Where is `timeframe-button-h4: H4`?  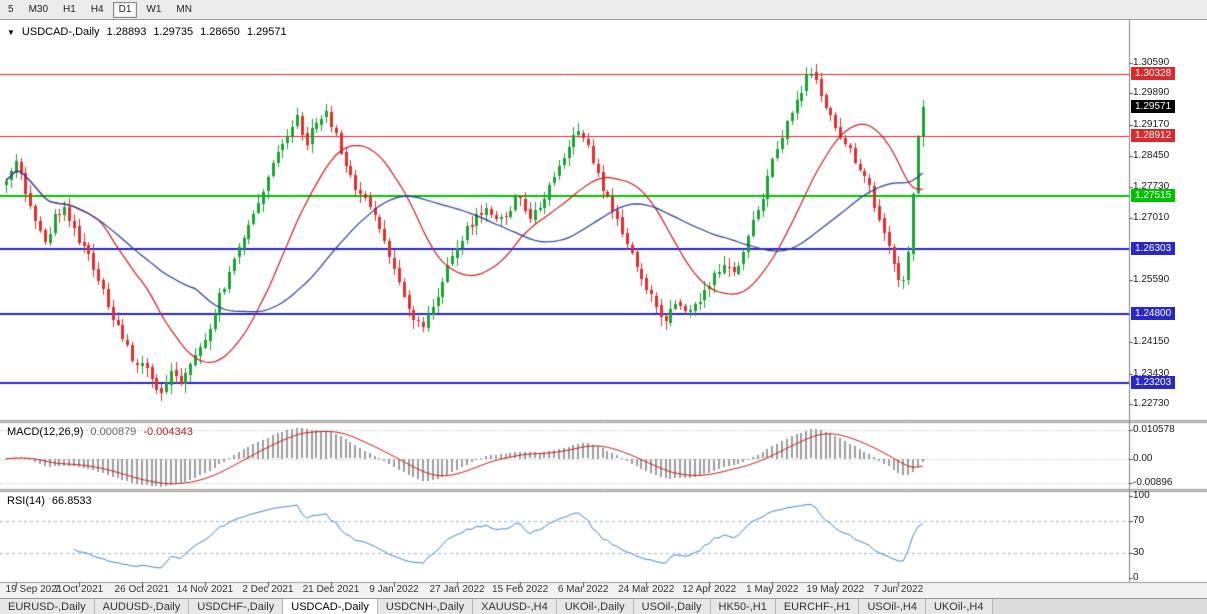 timeframe-button-h4: H4 is located at coordinates (97, 9).